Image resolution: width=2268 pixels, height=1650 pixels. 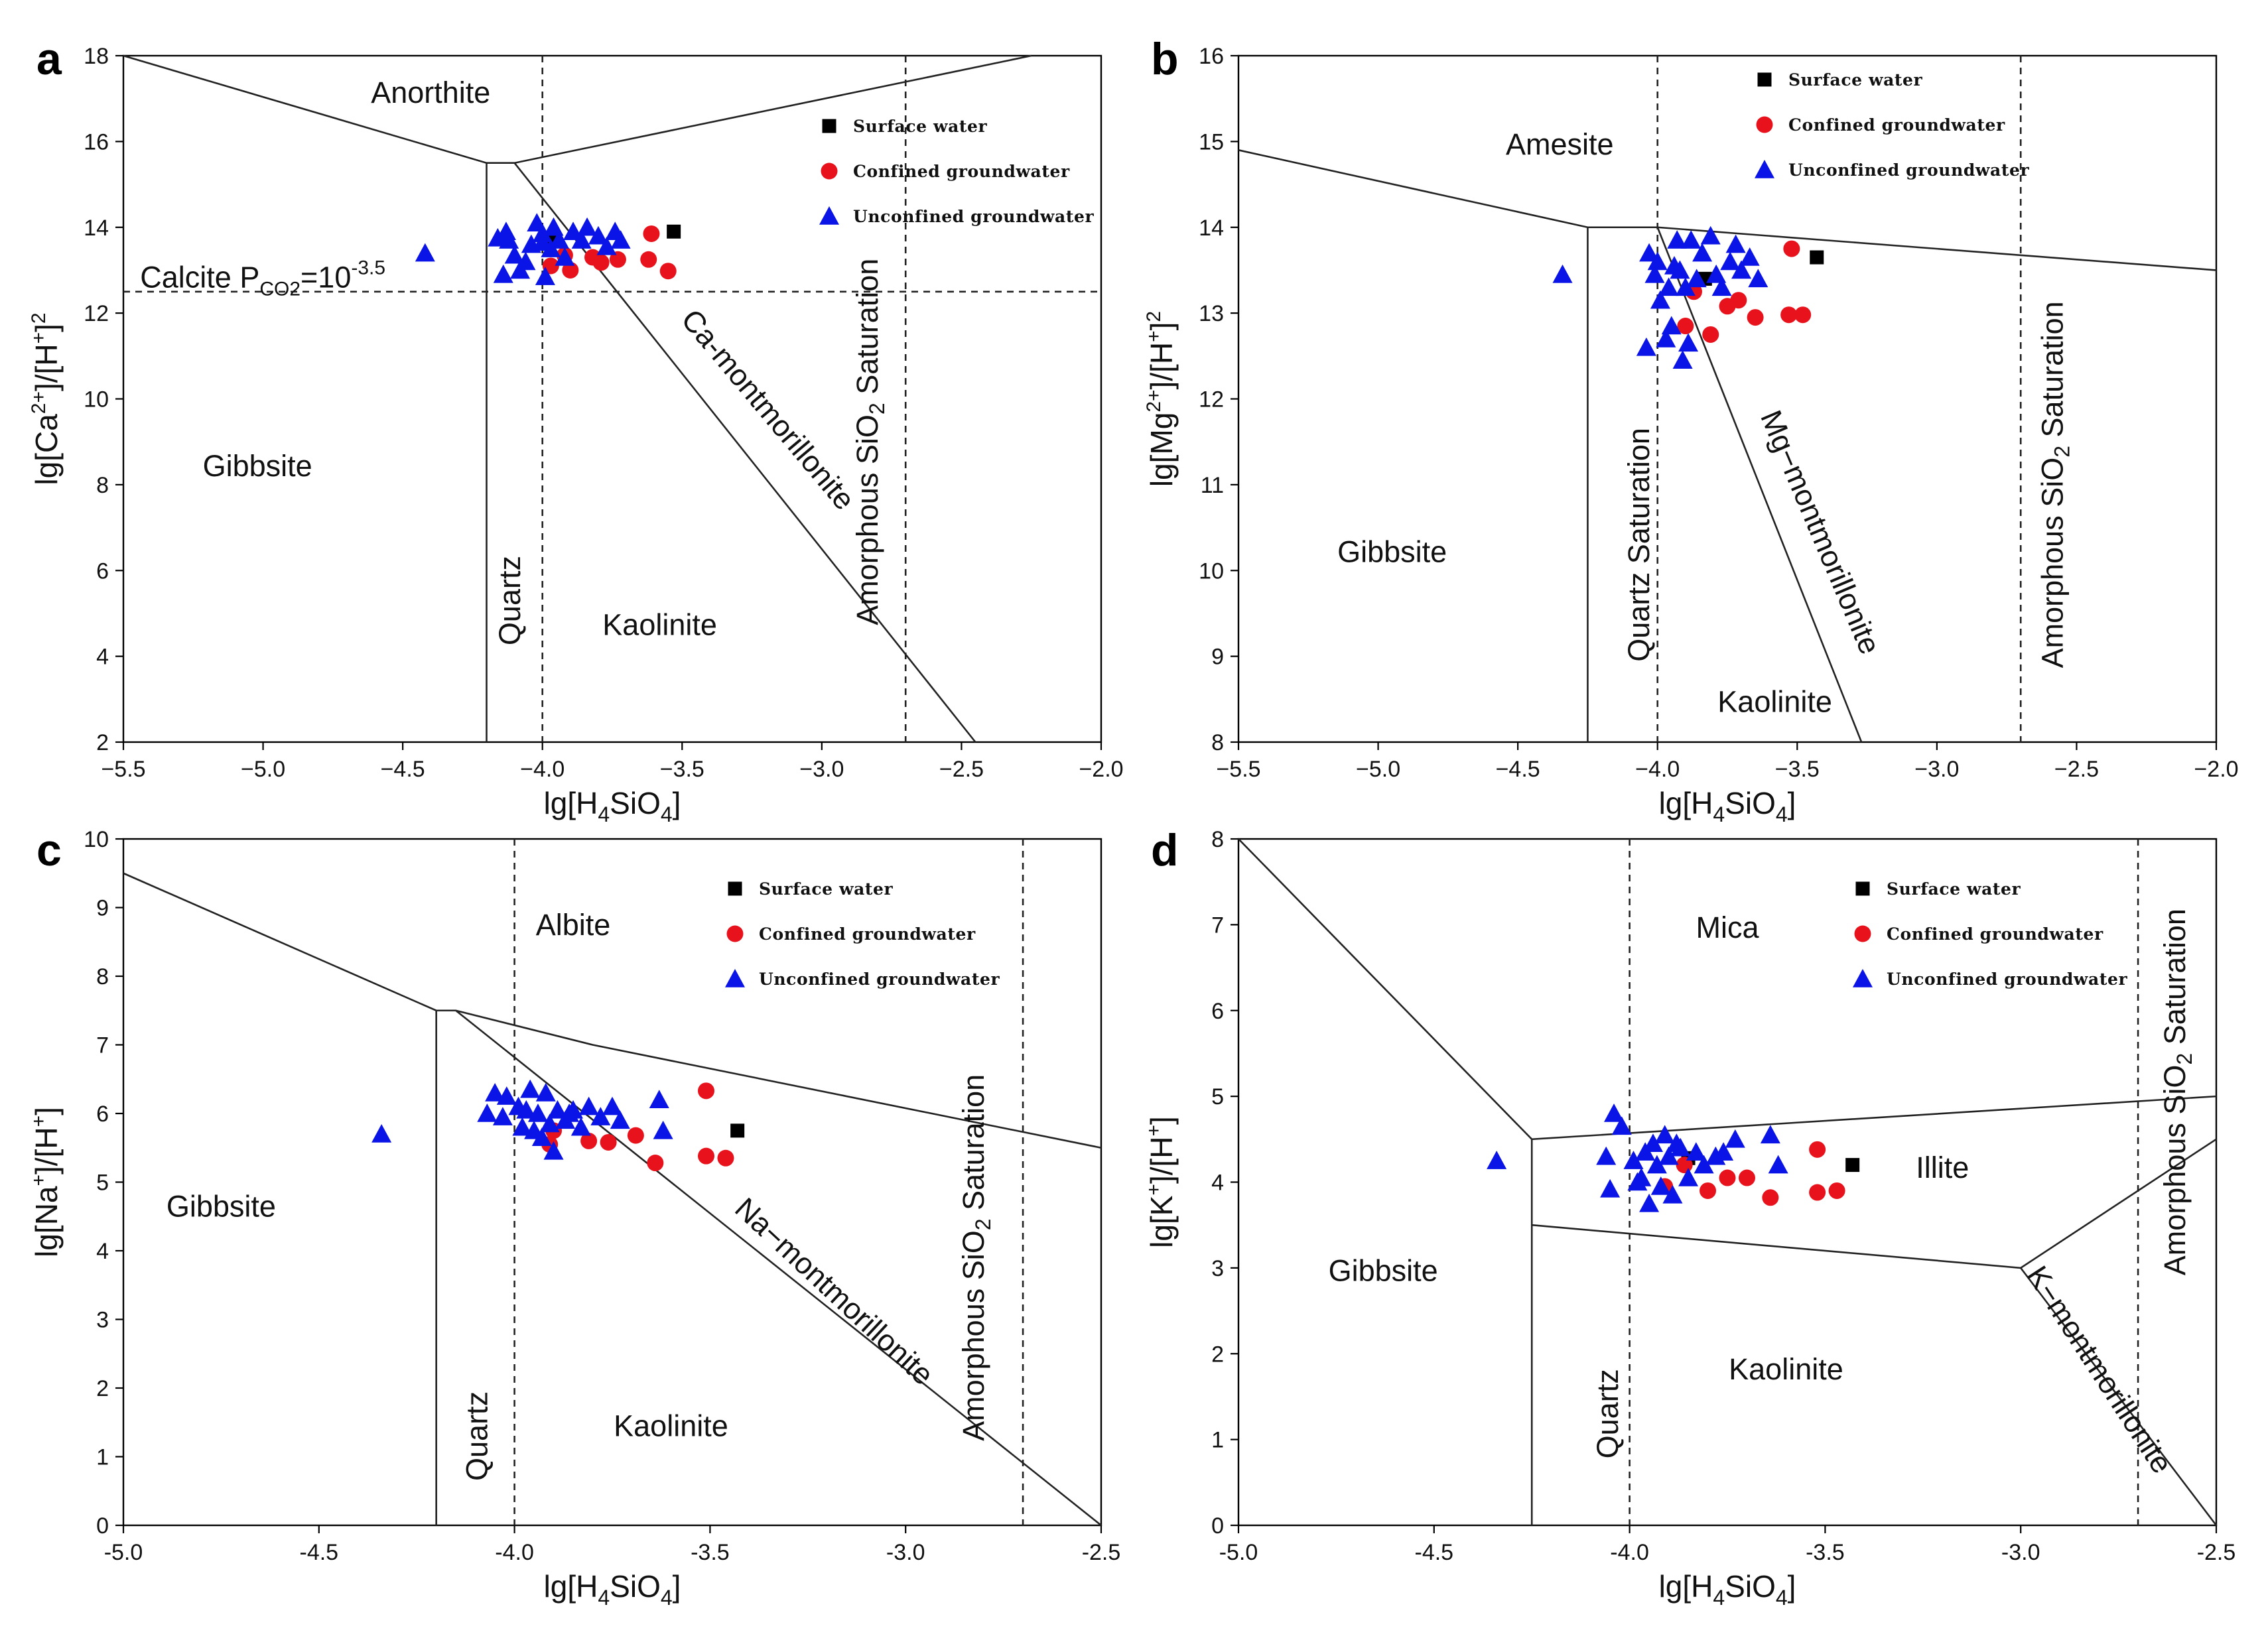 I want to click on y-tick-label: 13, so click(x=1212, y=313).